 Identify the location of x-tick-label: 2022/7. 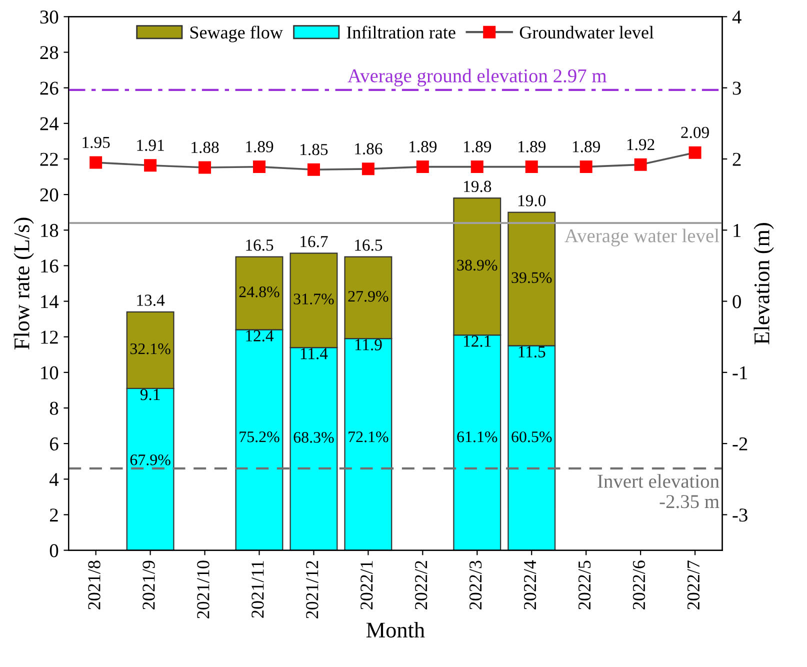
(693, 585).